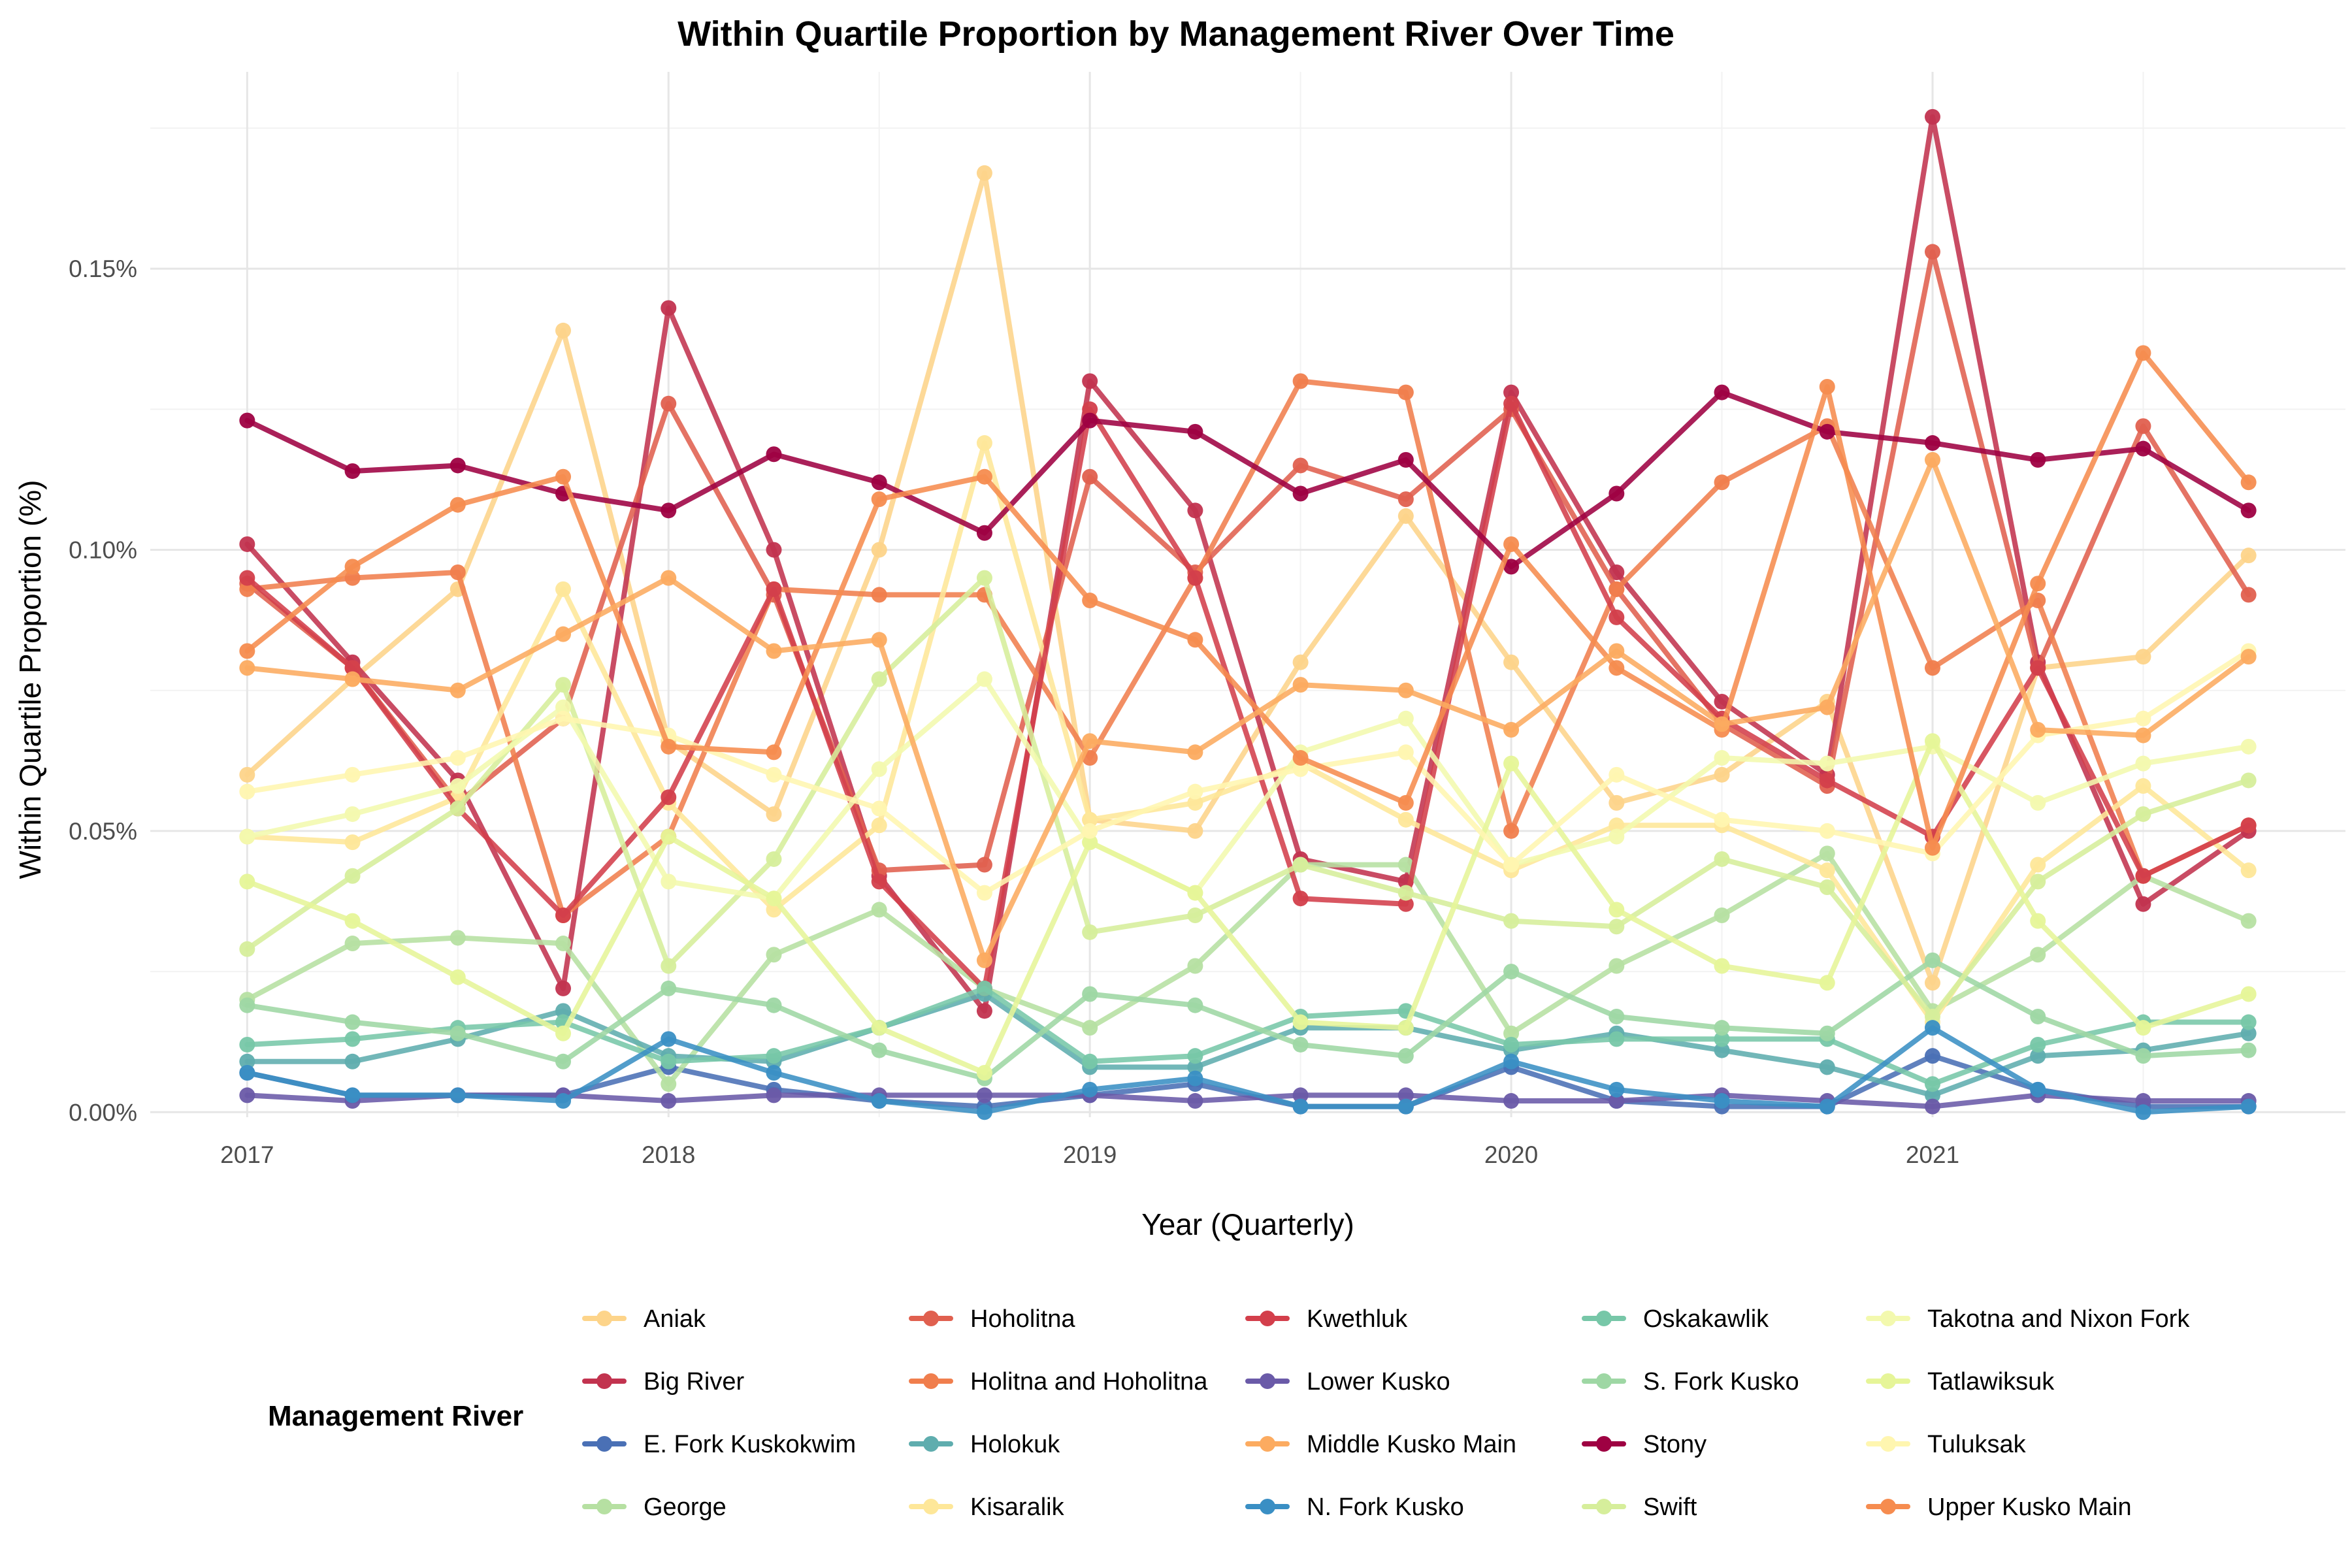  Describe the element at coordinates (103, 268) in the screenshot. I see `y-tick-label: 0.15%` at that location.